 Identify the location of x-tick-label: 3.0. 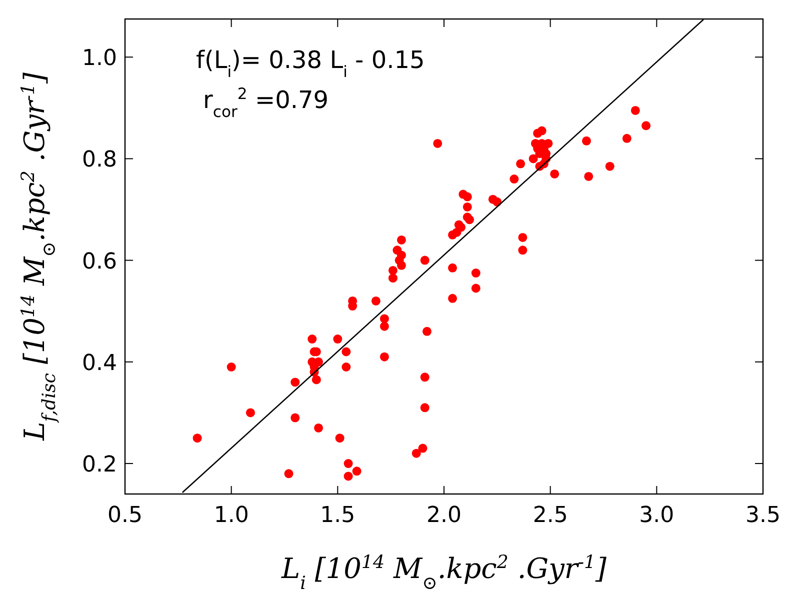
(656, 515).